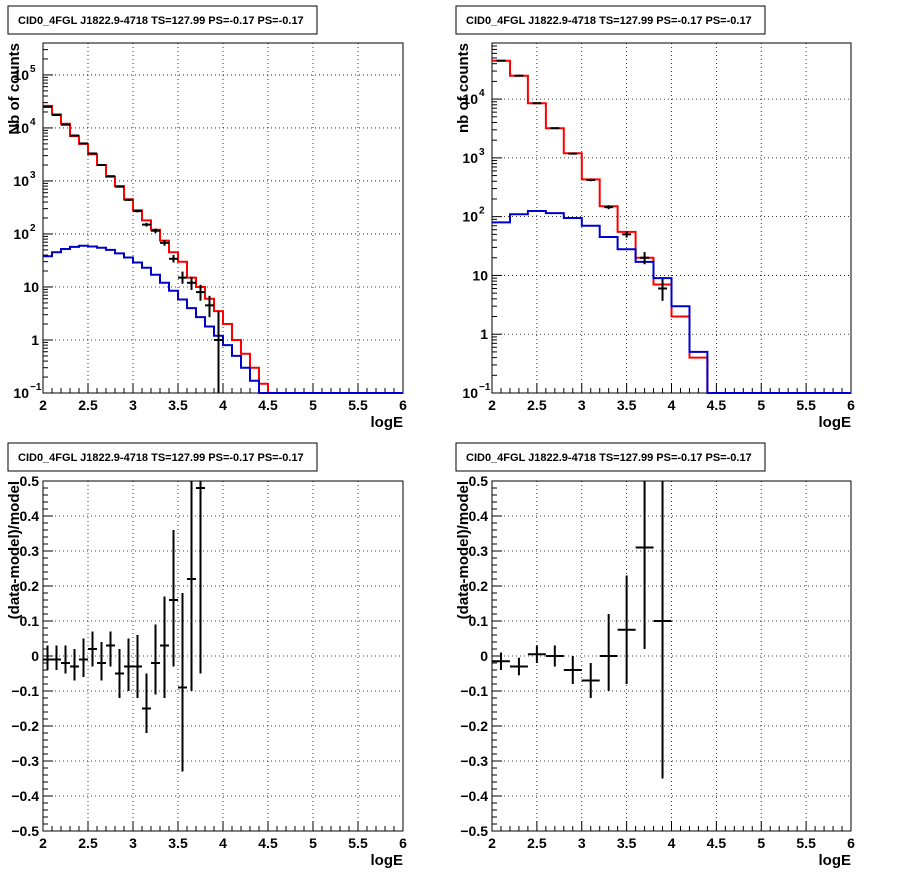 This screenshot has height=875, width=898. I want to click on series-3-points, so click(582, 180).